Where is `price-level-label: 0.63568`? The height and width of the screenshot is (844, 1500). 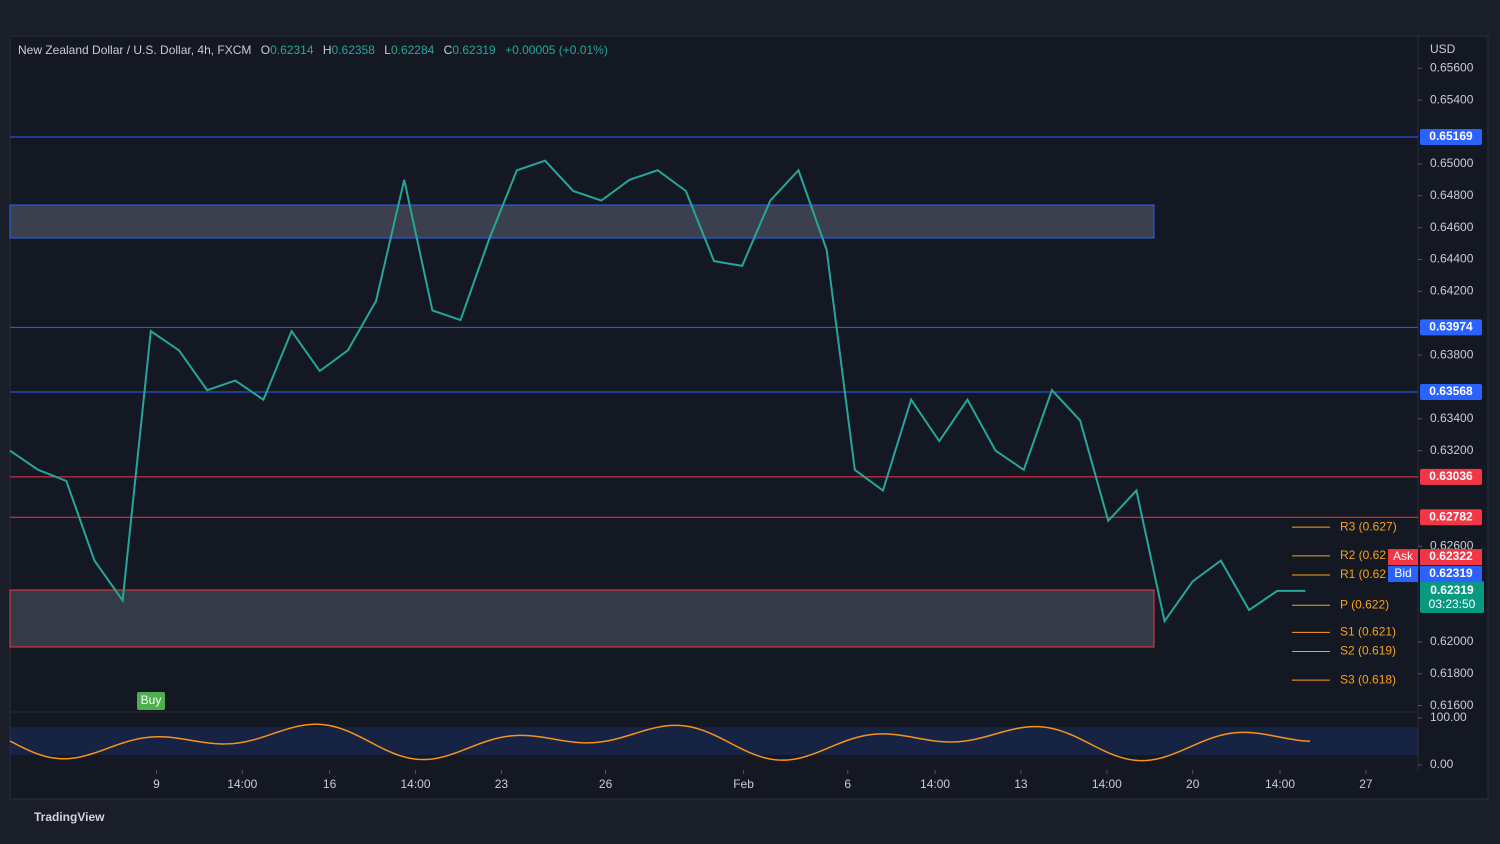
price-level-label: 0.63568 is located at coordinates (1451, 391).